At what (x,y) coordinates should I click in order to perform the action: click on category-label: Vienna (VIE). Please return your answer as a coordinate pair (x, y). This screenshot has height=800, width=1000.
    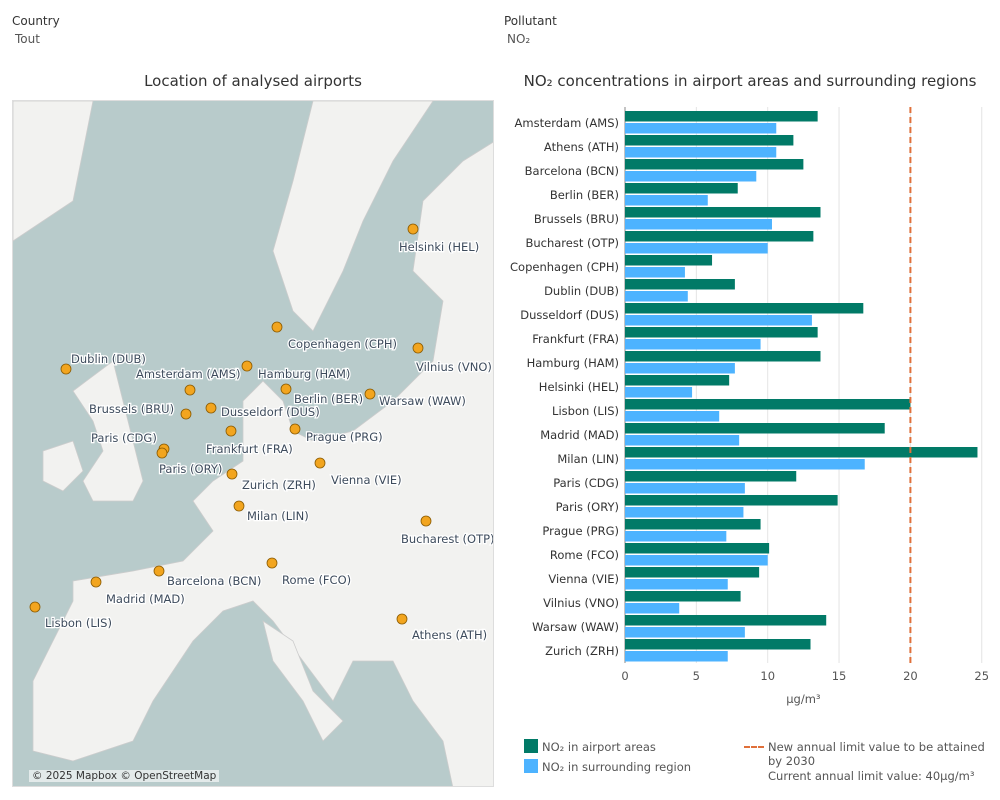
    Looking at the image, I should click on (583, 579).